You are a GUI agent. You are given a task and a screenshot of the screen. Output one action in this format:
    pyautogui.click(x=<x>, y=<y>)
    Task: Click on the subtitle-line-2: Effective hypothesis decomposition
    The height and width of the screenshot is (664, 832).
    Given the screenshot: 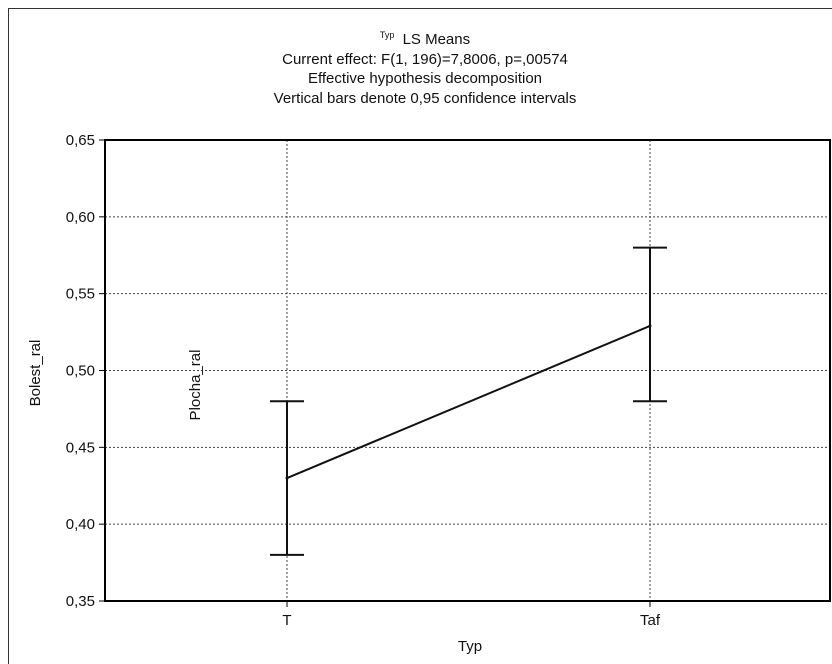 What is the action you would take?
    pyautogui.click(x=425, y=78)
    